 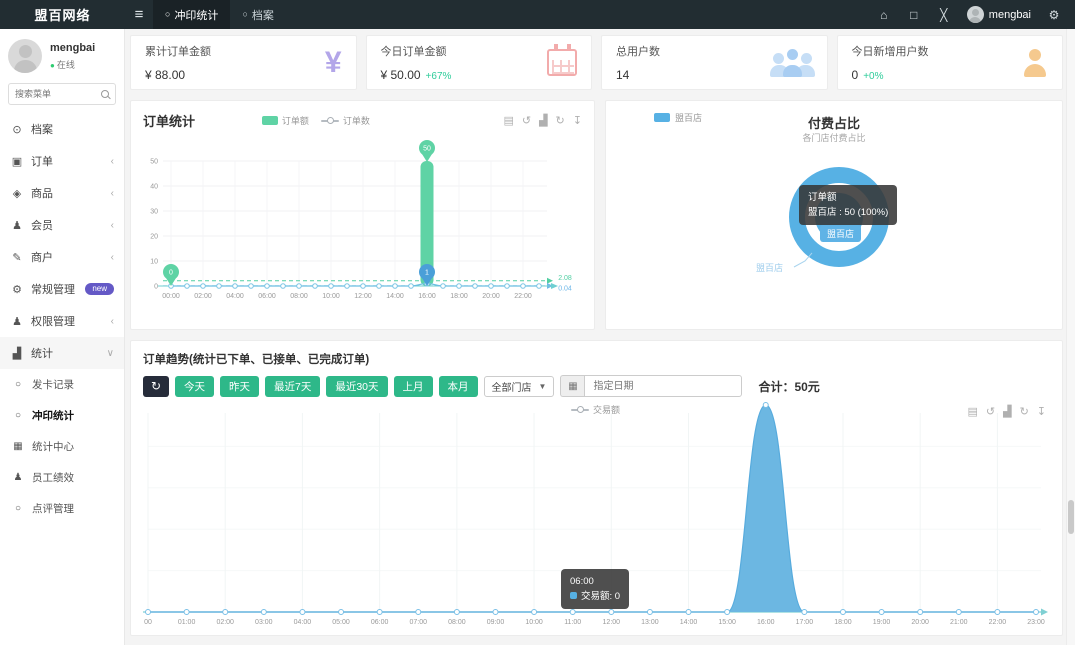 I want to click on sidebar-menu: ⊙ 档案 ▣ 订单 ‹ ◈ 商品 ‹ ♟ 会员 ‹ ✎ 商户 ‹ ⚙ 常规管理 new ♟ 权限管理 ‹ ▟ 统计 ∨, so click(x=62, y=241).